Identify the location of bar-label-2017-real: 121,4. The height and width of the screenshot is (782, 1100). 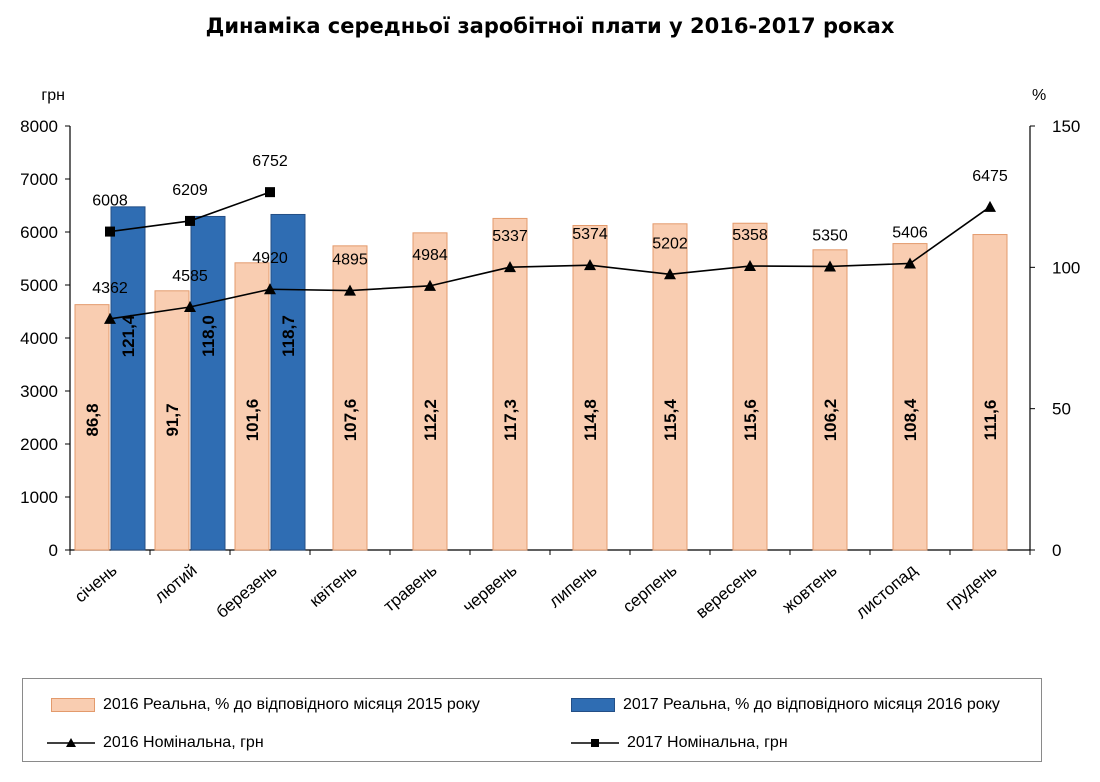
(128, 335).